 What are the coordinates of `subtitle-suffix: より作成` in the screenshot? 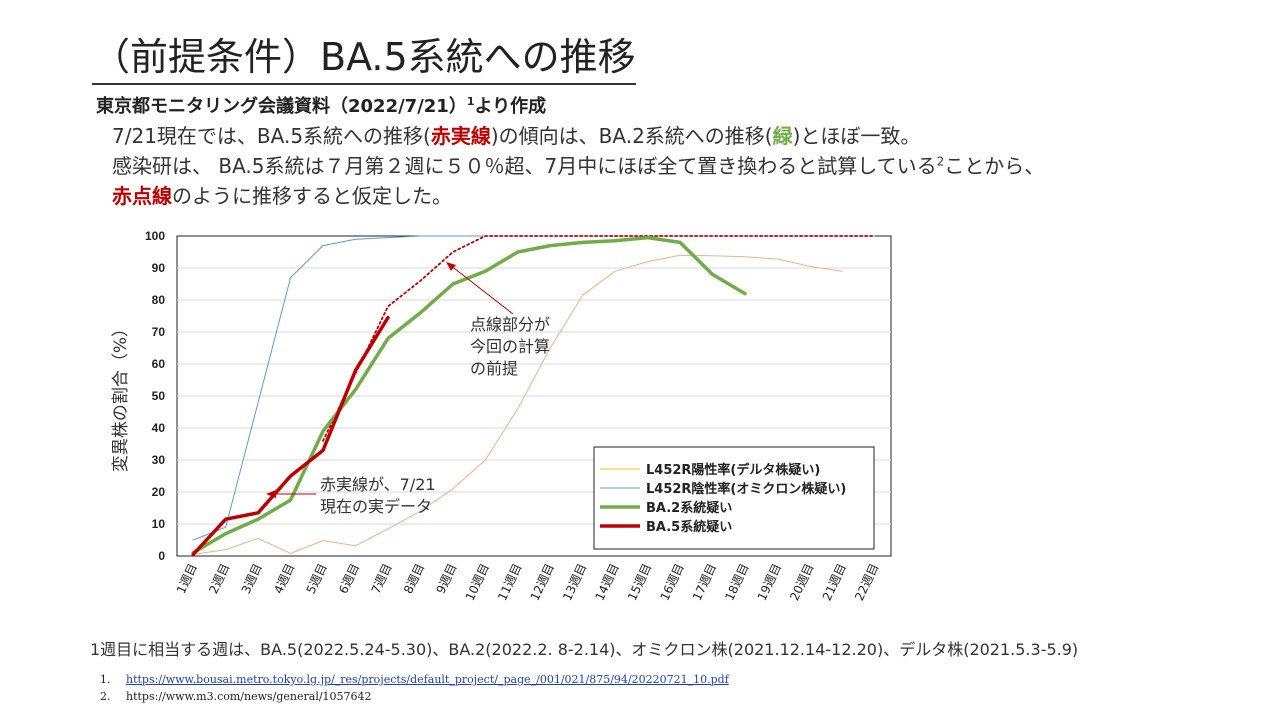 It's located at (510, 106).